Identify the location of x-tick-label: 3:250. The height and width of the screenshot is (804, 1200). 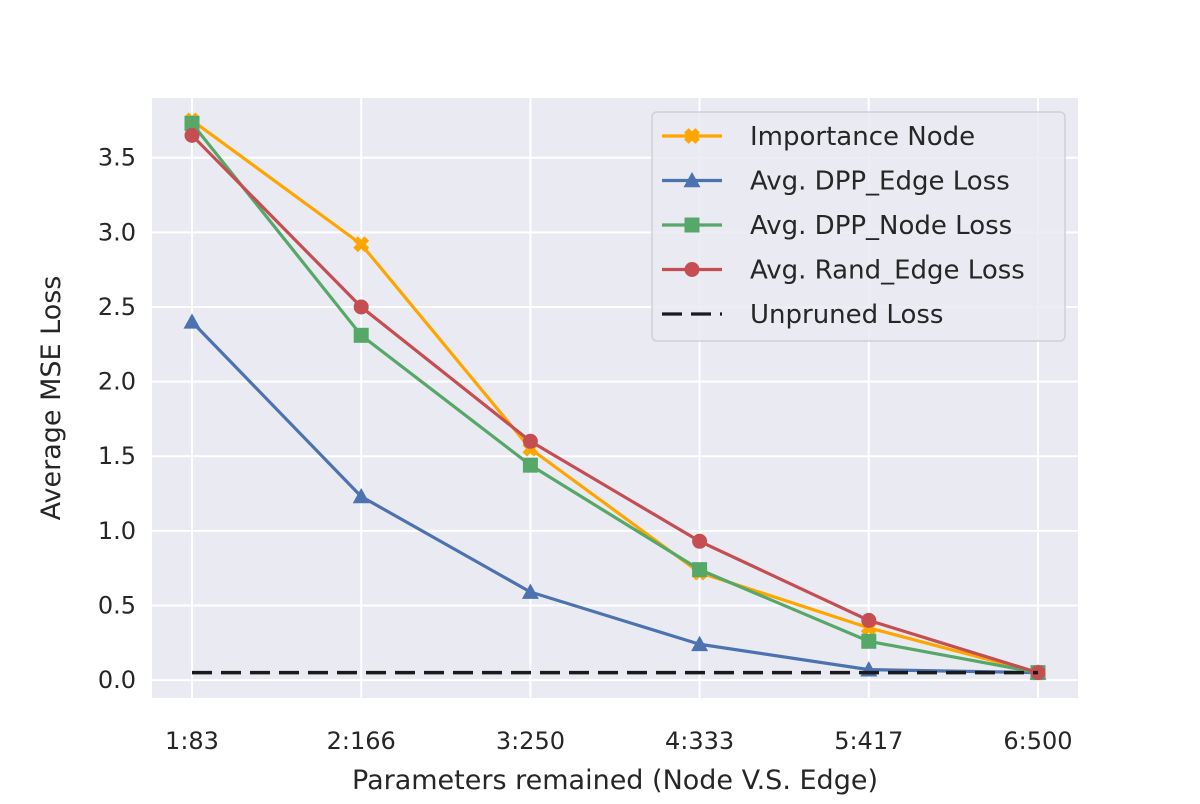
(530, 741).